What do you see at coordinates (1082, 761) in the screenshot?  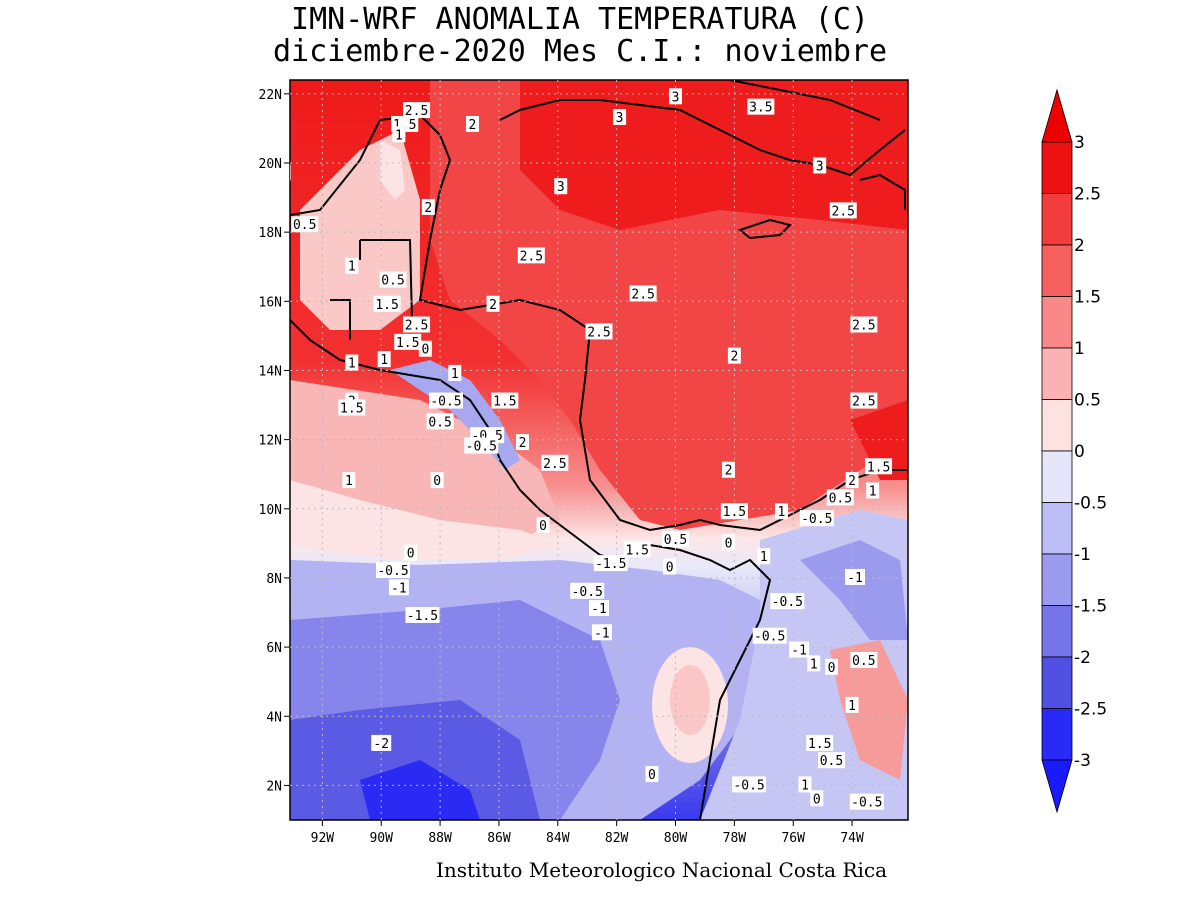 I see `colorbar-label: -3` at bounding box center [1082, 761].